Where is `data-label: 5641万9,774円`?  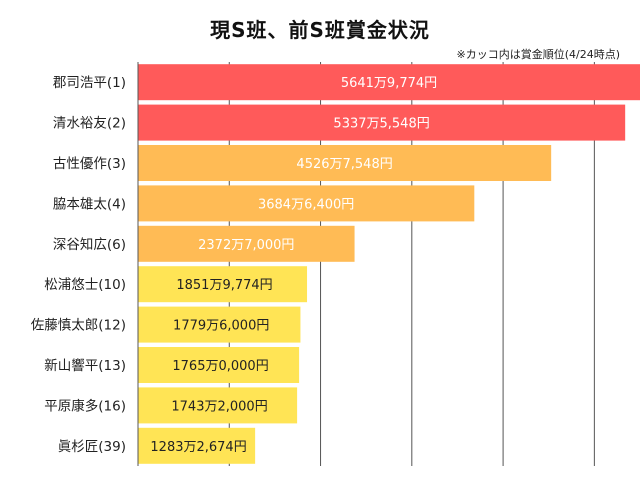 data-label: 5641万9,774円 is located at coordinates (389, 83).